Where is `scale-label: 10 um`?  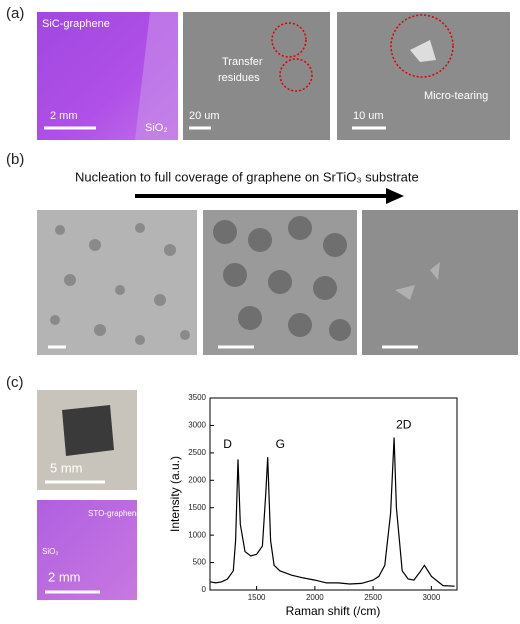 scale-label: 10 um is located at coordinates (368, 116).